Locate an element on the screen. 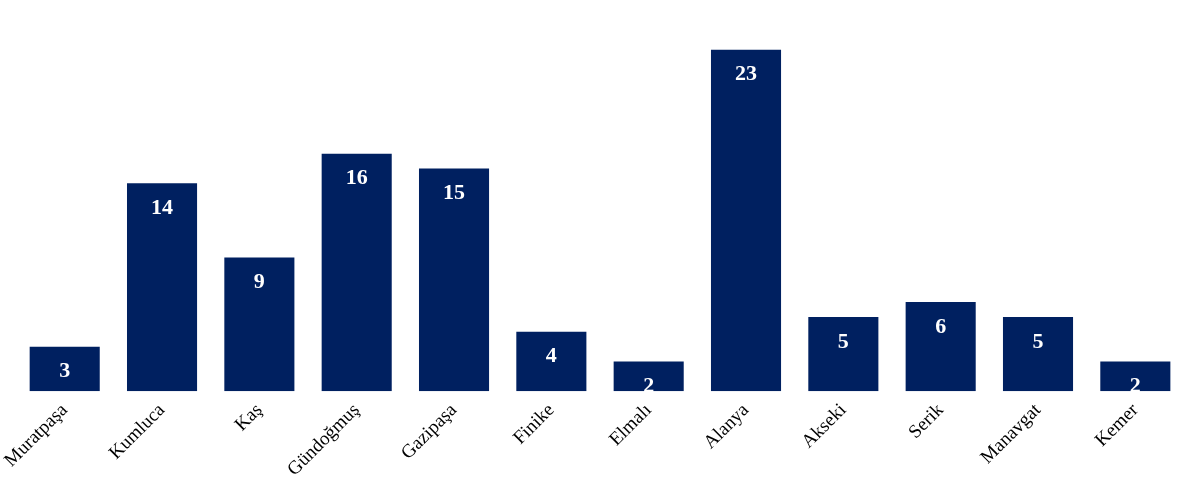  data-label: 3 is located at coordinates (65, 370).